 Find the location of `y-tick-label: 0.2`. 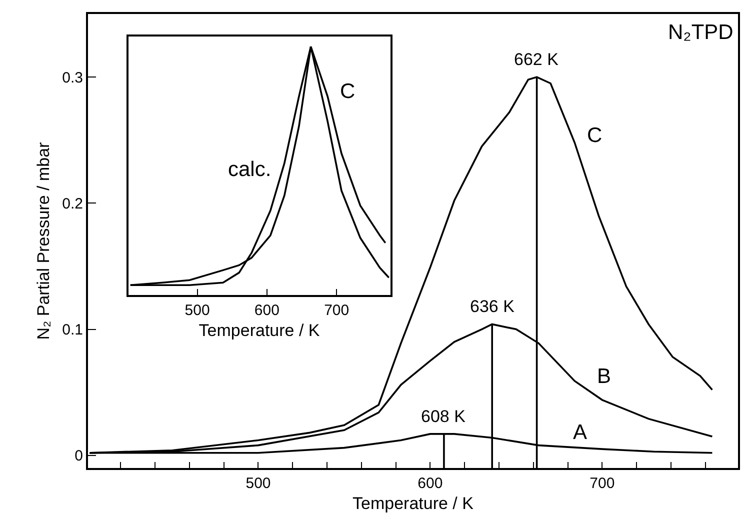

y-tick-label: 0.2 is located at coordinates (72, 203).